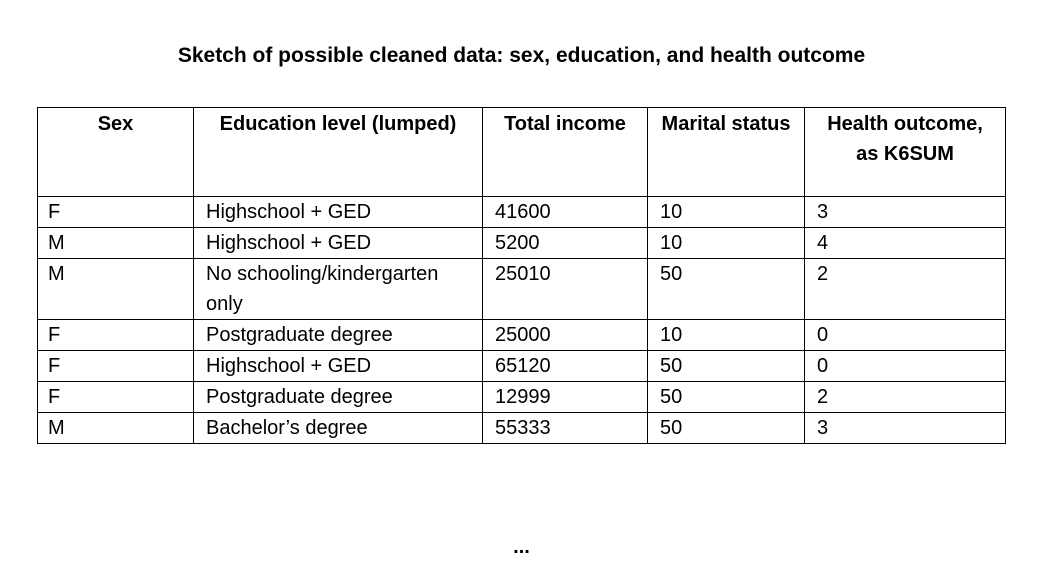 The height and width of the screenshot is (577, 1043). I want to click on column-header-total-income: Total income, so click(565, 152).